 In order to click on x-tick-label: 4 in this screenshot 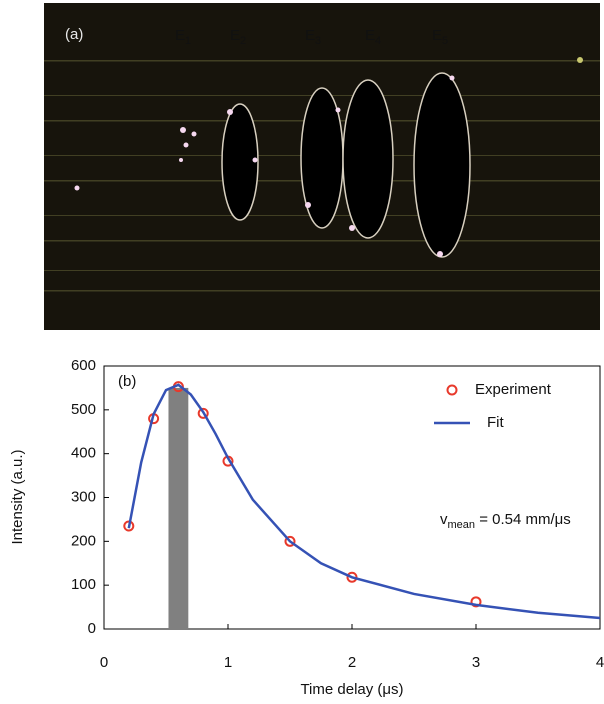, I will do `click(600, 662)`.